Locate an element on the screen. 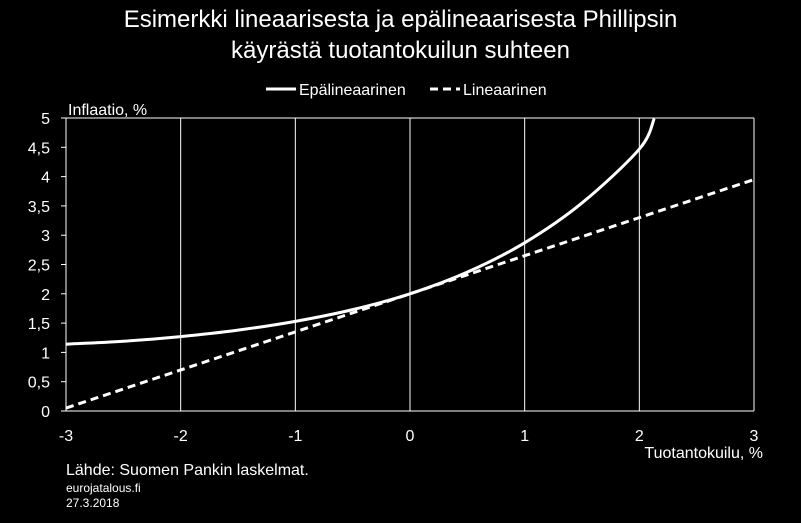 The image size is (801, 523). legend-label-0: Epälineaarinen is located at coordinates (352, 90).